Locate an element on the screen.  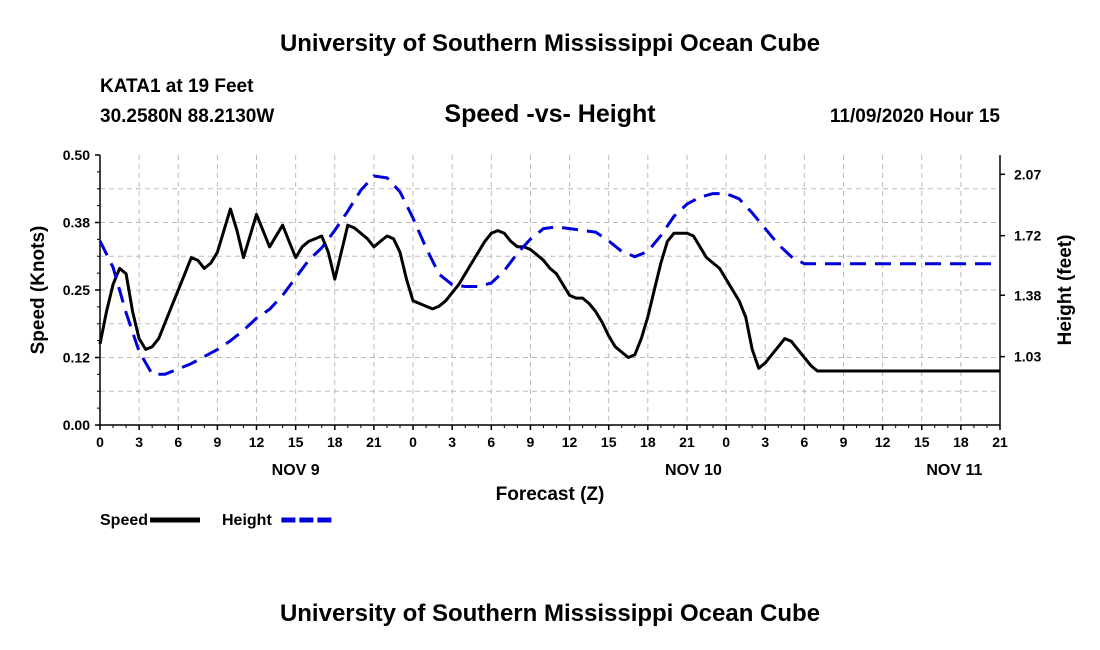
left-y-tick-label: 0.38 is located at coordinates (76, 223).